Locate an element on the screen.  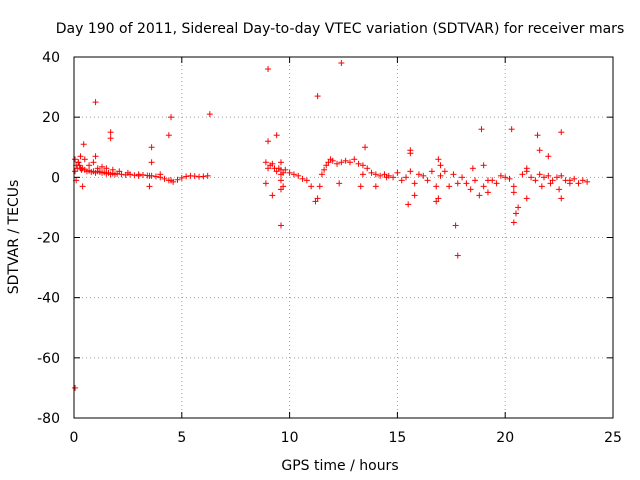
y-tick-label: 40 is located at coordinates (51, 58).